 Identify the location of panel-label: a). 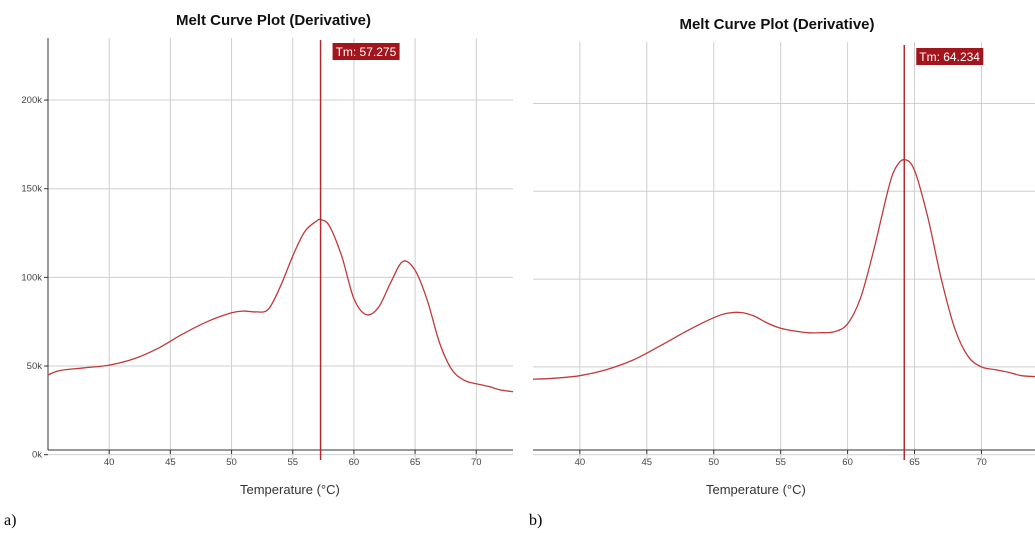
(10, 520).